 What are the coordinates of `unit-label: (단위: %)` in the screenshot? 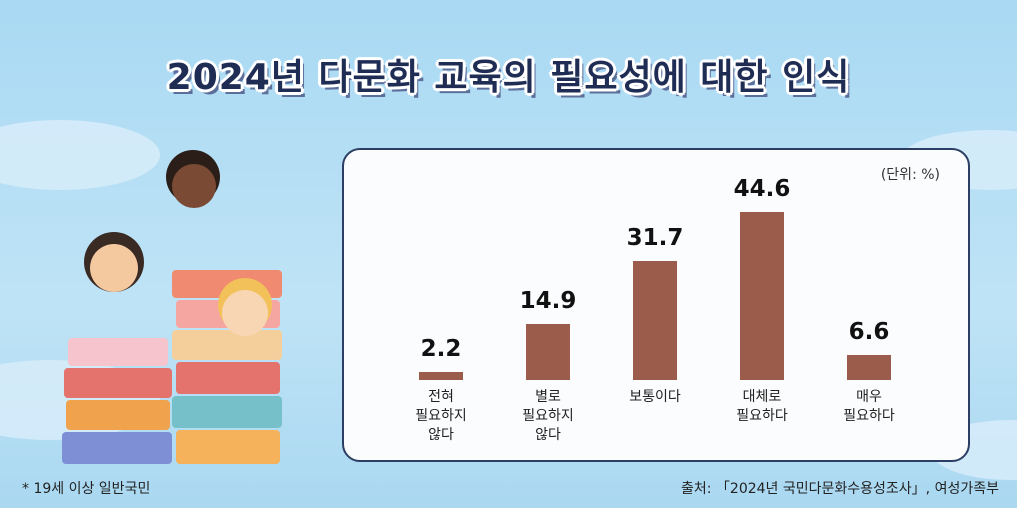 It's located at (910, 175).